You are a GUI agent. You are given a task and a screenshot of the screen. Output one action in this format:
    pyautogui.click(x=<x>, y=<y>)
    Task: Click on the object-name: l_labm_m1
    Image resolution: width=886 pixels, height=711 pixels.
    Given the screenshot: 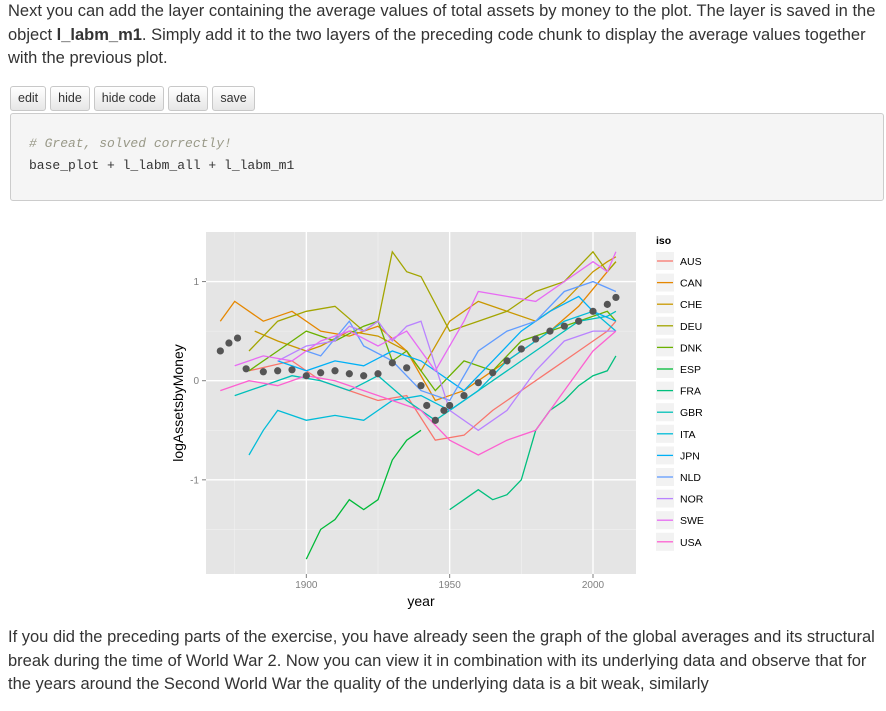 What is the action you would take?
    pyautogui.click(x=99, y=34)
    